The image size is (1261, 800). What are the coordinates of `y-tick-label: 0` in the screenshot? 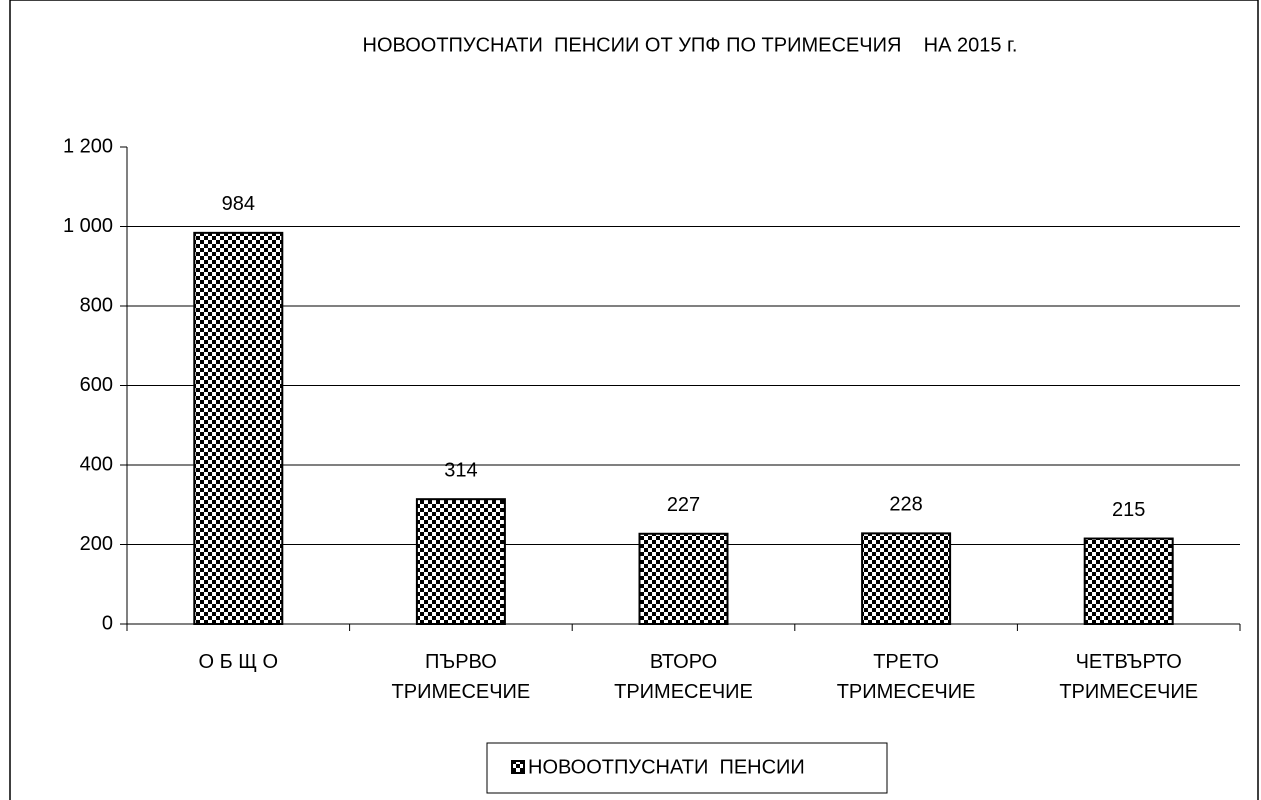 It's located at (107, 623).